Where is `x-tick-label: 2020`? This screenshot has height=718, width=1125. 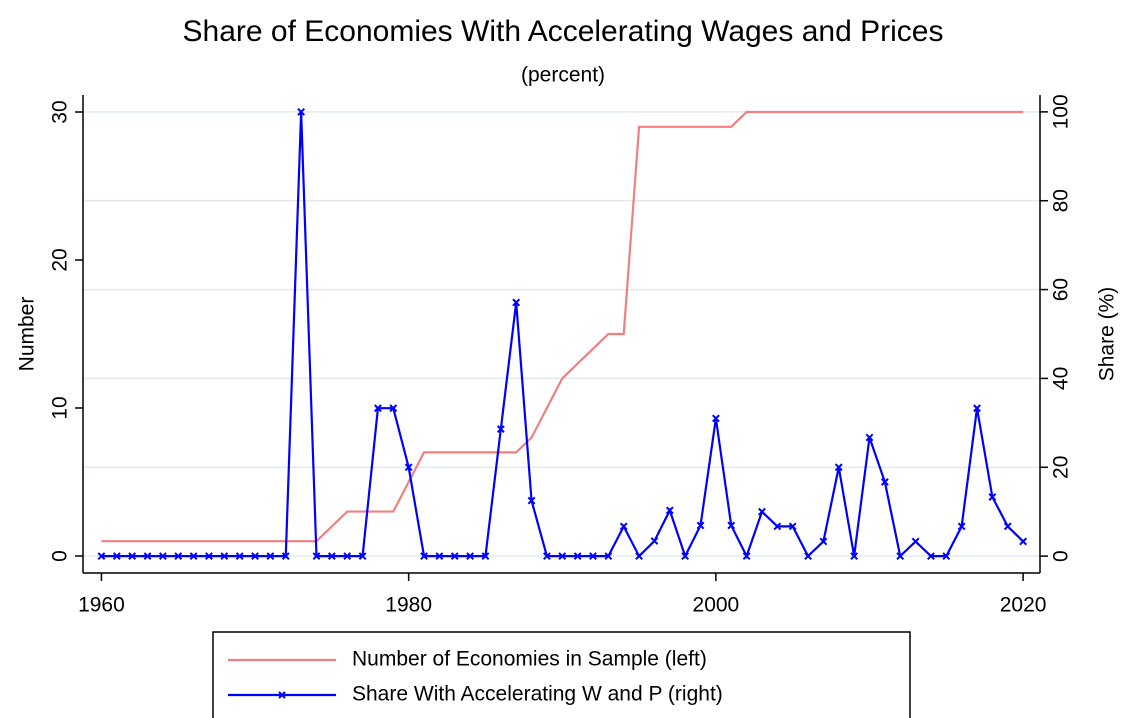 x-tick-label: 2020 is located at coordinates (1023, 605).